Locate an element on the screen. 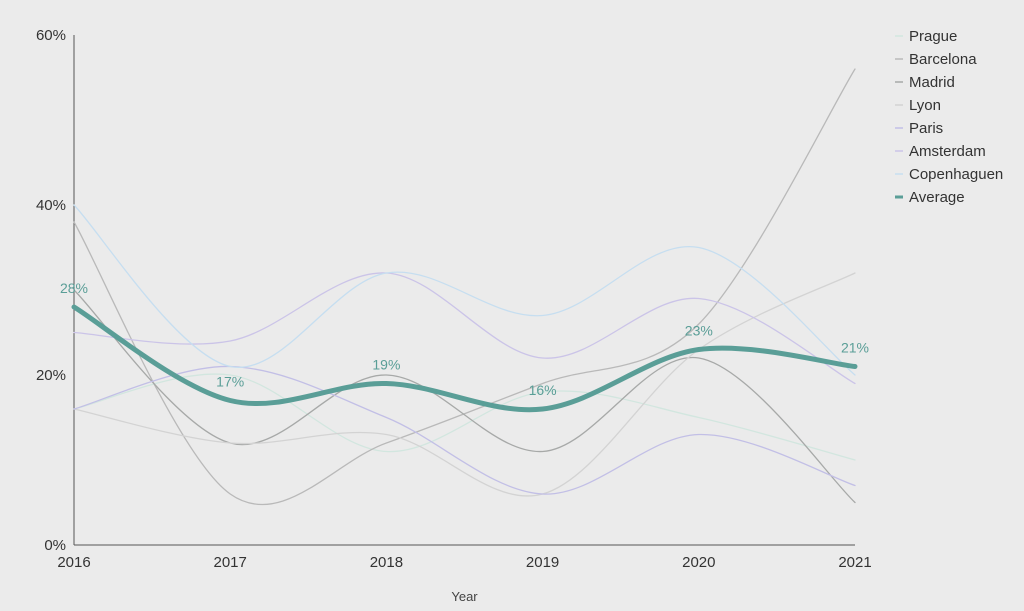 This screenshot has height=611, width=1024. legend-label-amsterdam: Amsterdam is located at coordinates (947, 151).